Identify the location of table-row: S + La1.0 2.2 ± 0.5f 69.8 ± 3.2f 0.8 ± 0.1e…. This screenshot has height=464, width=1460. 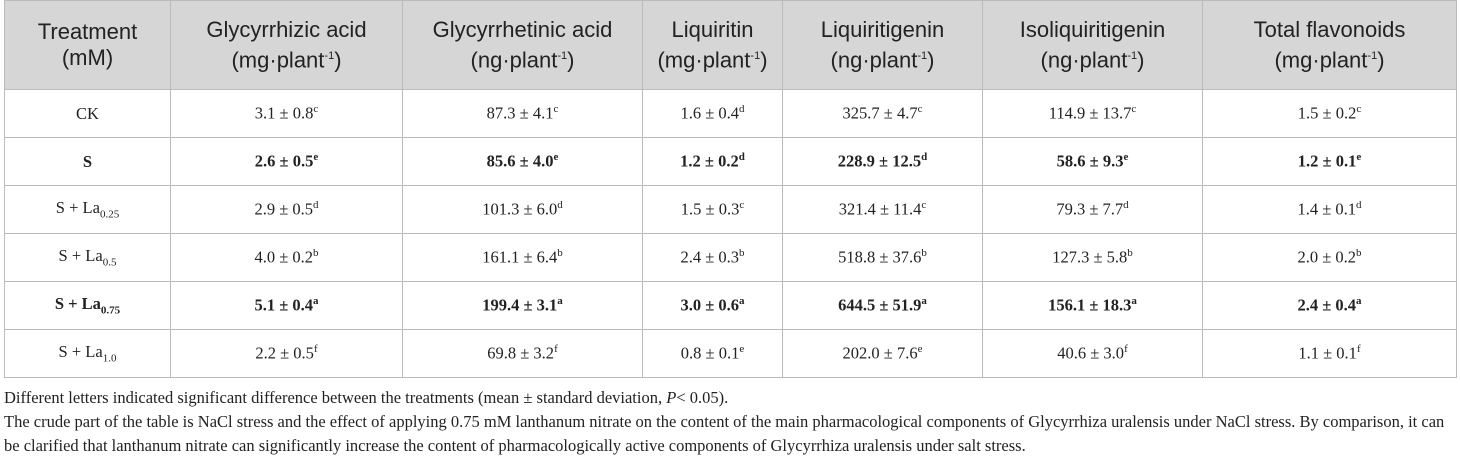
(730, 353).